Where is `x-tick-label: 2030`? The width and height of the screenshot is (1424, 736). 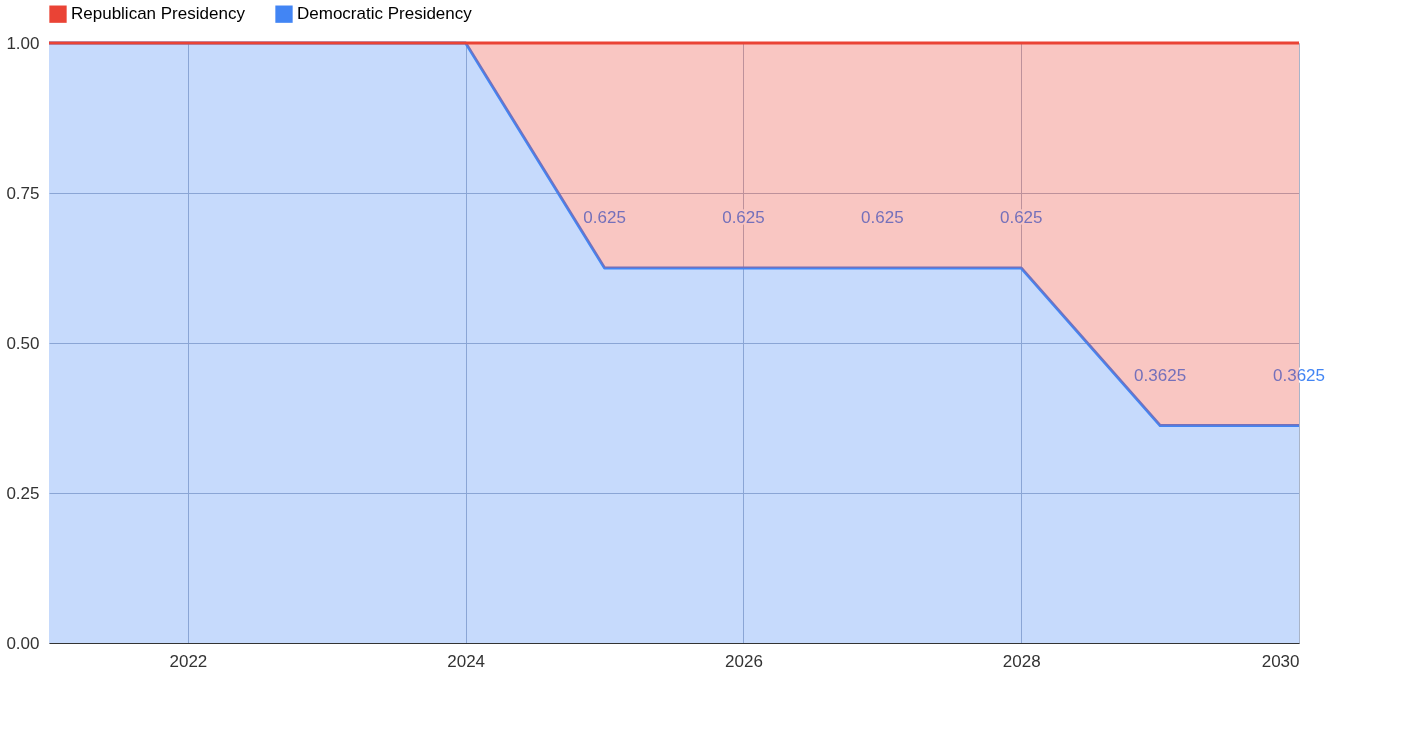 x-tick-label: 2030 is located at coordinates (1280, 661).